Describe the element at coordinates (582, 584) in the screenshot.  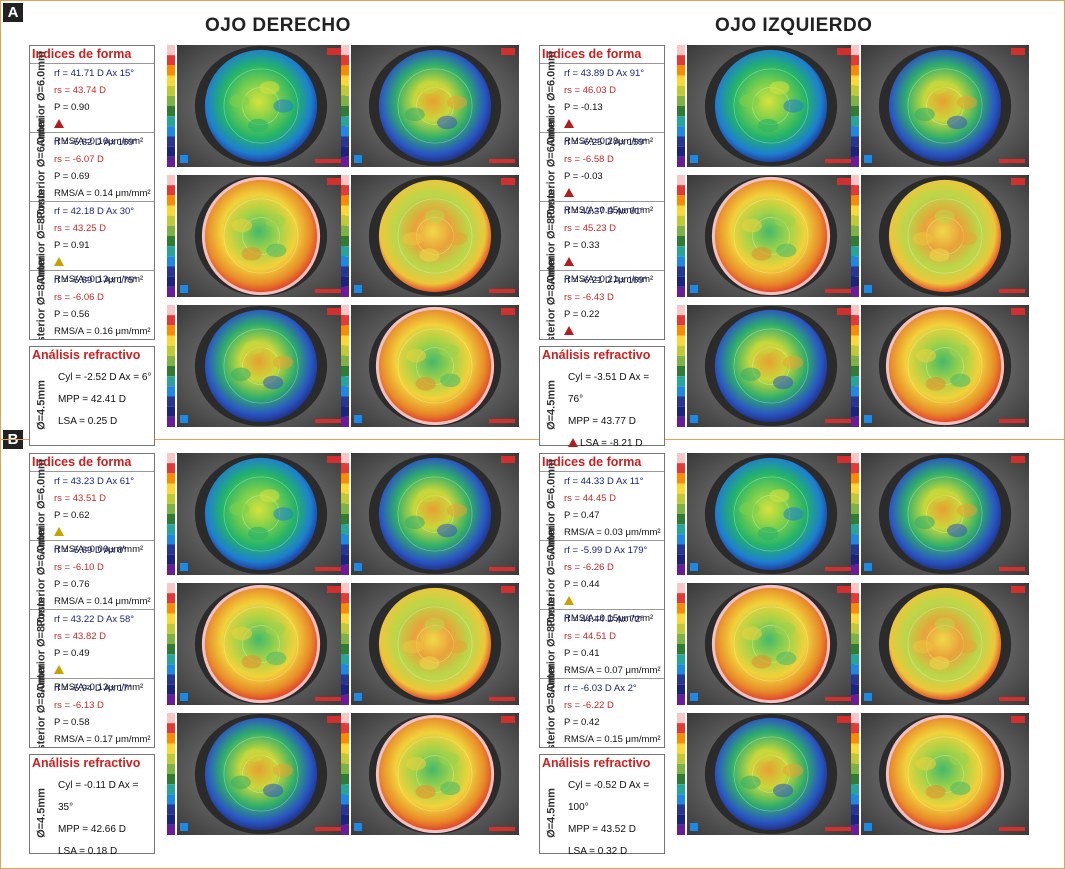
I see `p-value: P = 0.44` at that location.